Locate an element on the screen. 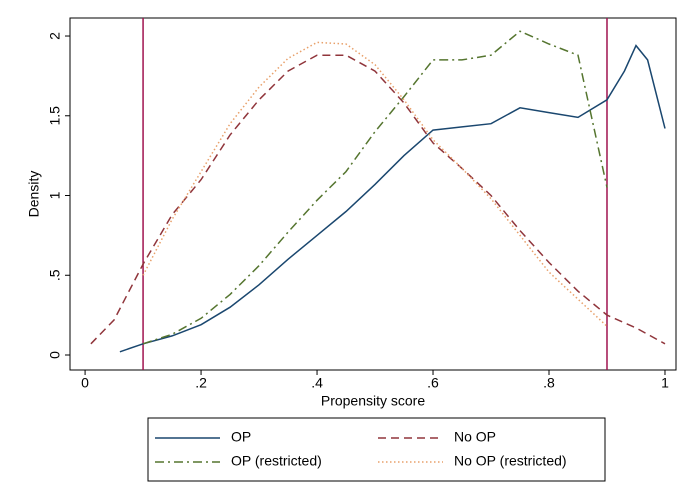  legend-box is located at coordinates (376, 449).